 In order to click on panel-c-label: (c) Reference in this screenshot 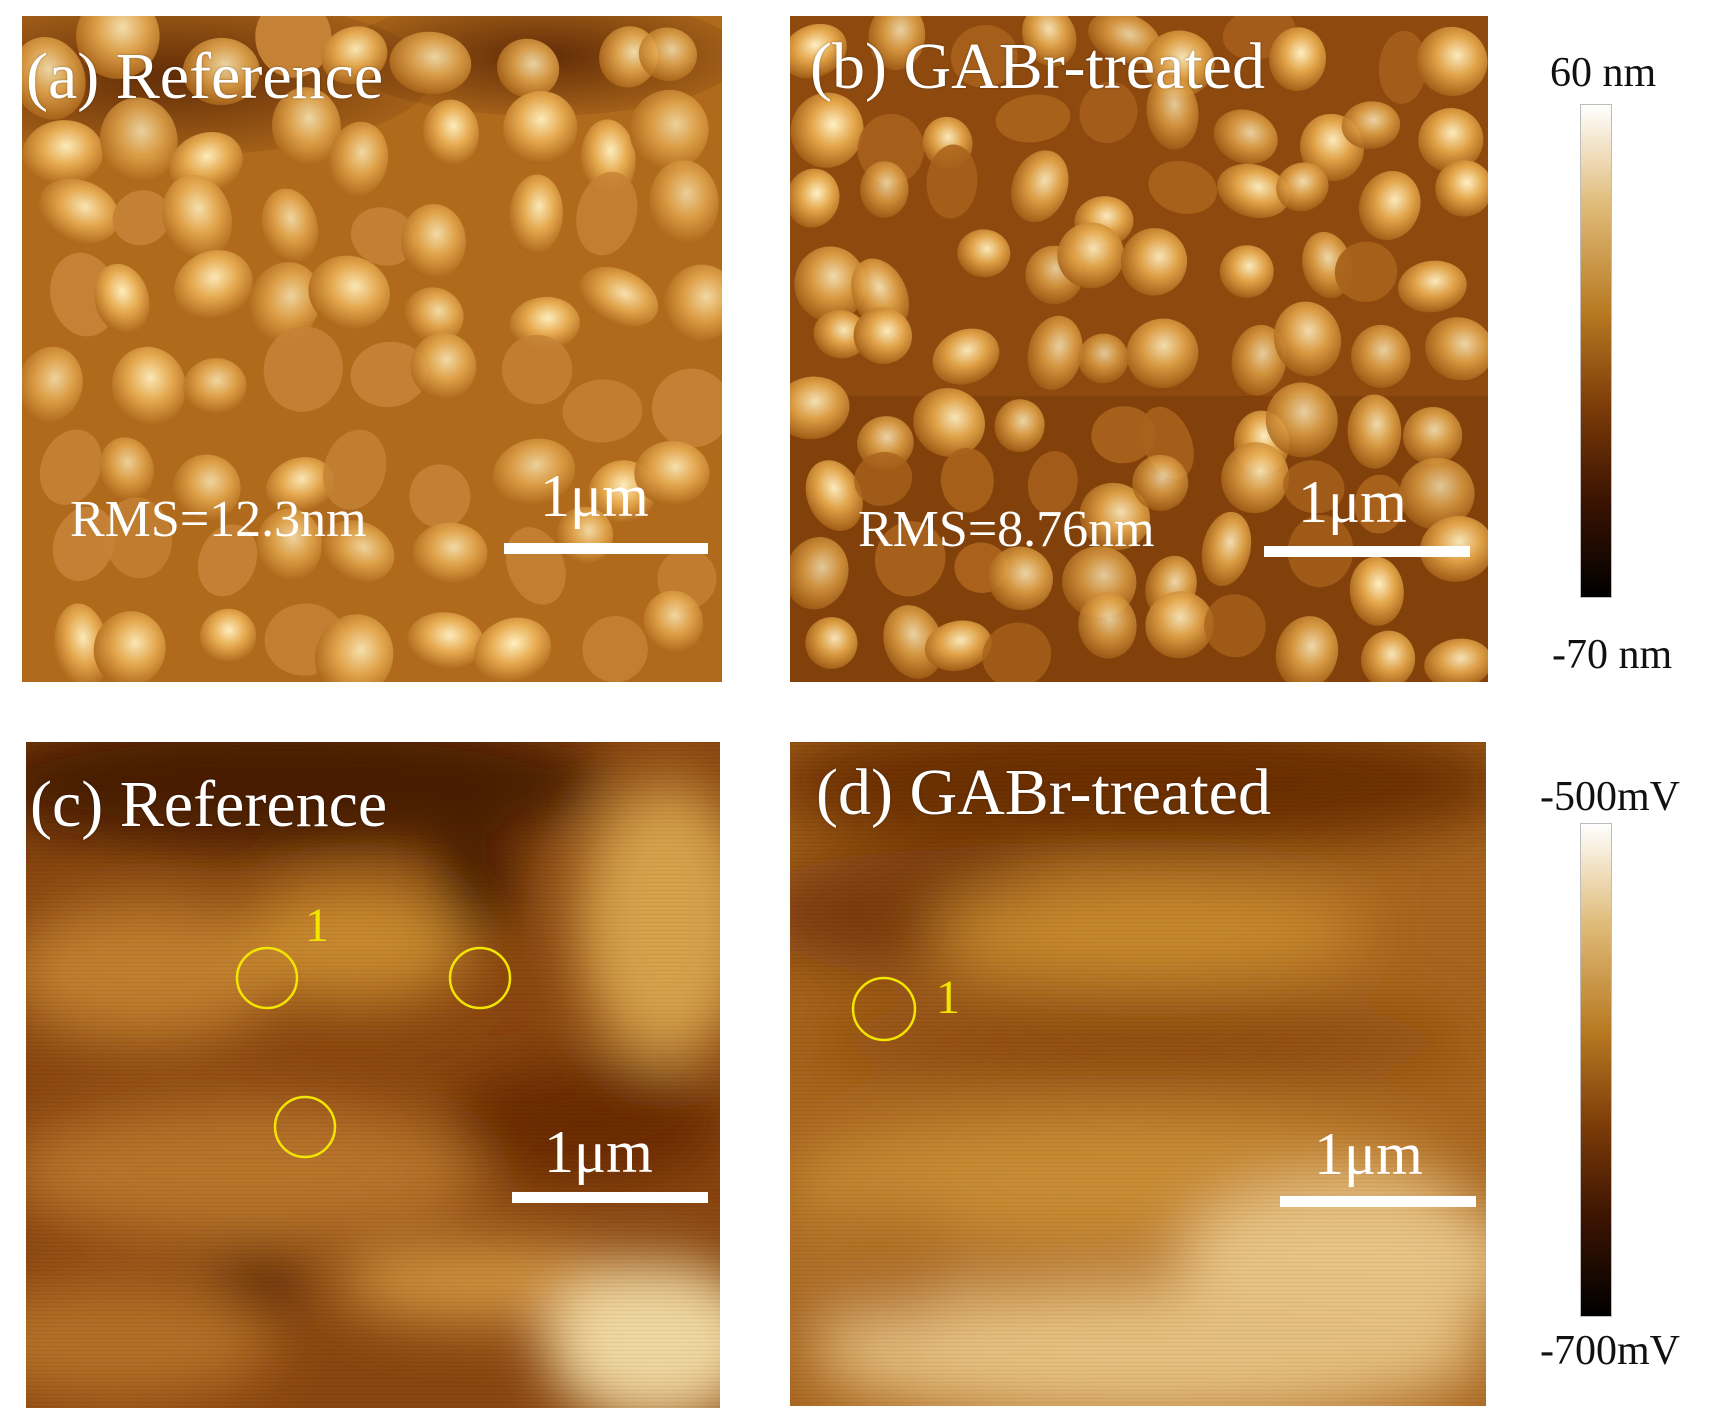, I will do `click(209, 804)`.